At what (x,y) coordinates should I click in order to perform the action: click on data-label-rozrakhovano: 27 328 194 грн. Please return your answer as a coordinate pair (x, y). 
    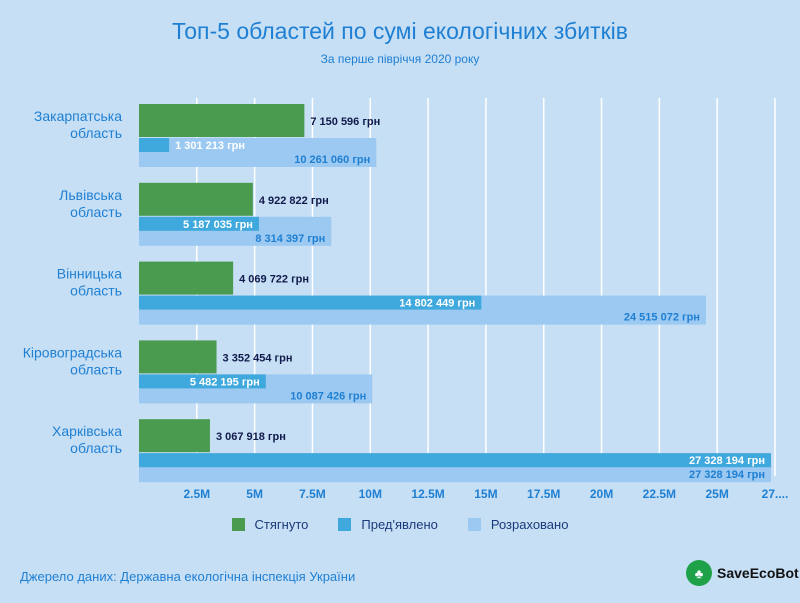
    Looking at the image, I should click on (727, 475).